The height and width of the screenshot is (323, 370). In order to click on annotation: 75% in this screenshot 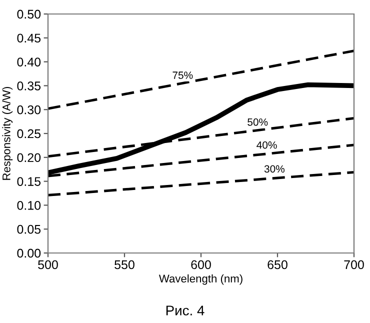, I will do `click(182, 75)`.